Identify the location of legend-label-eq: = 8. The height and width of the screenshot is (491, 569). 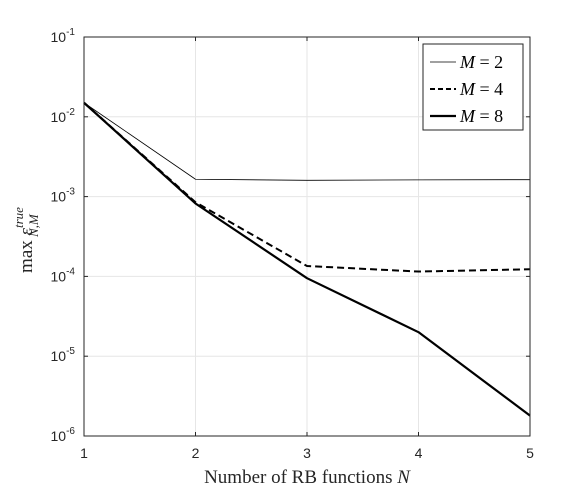
(489, 116).